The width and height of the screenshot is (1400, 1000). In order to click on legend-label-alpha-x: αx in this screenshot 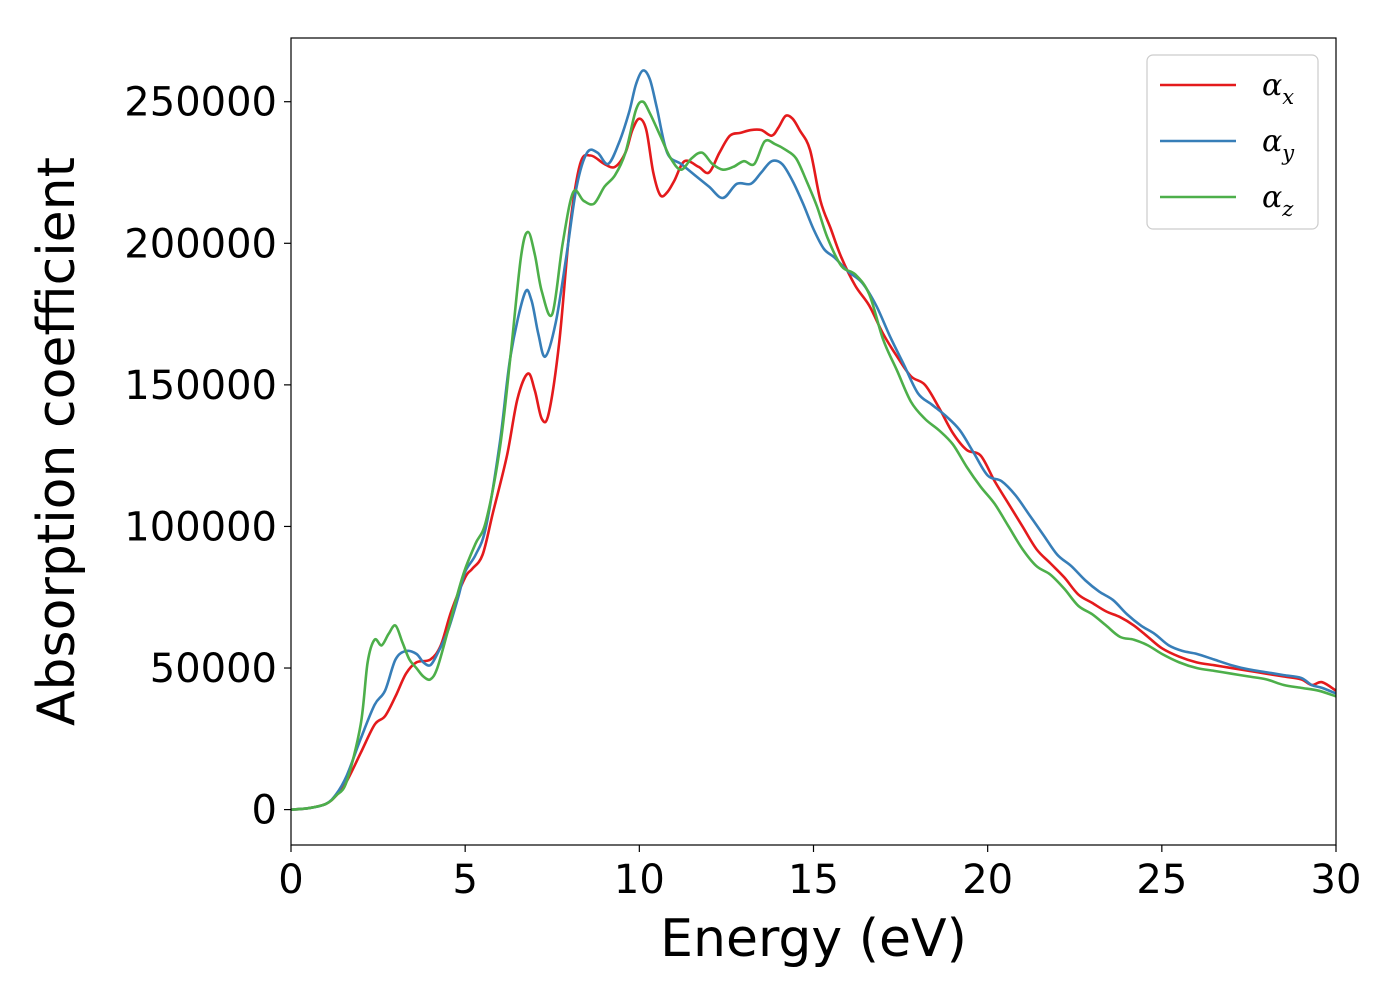, I will do `click(1278, 88)`.